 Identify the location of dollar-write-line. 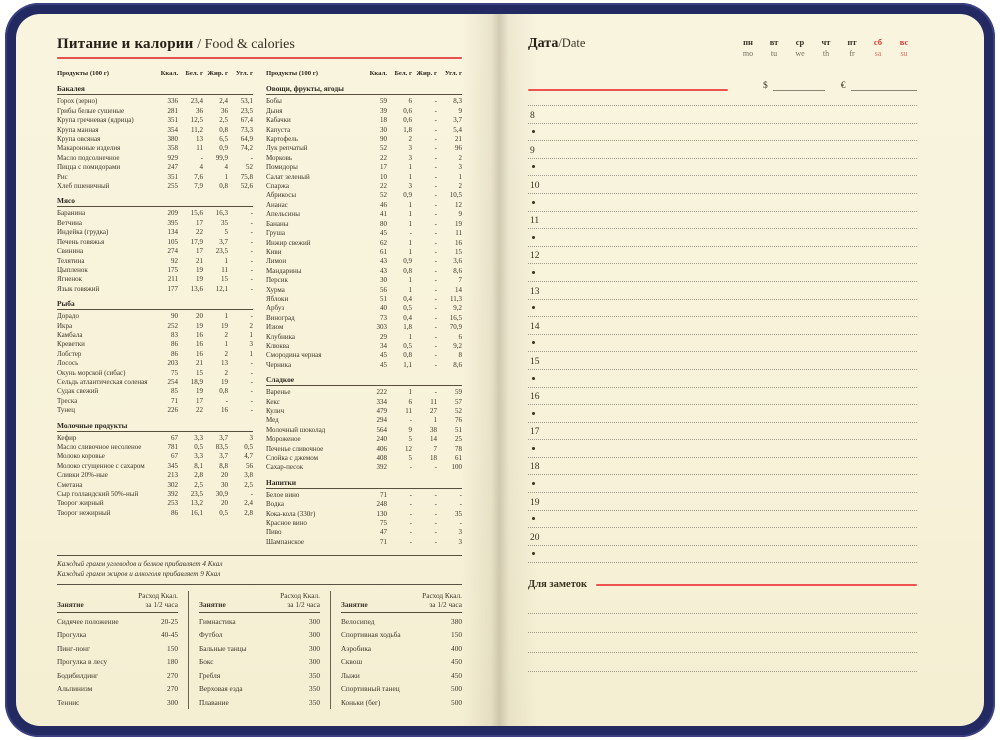
(798, 90).